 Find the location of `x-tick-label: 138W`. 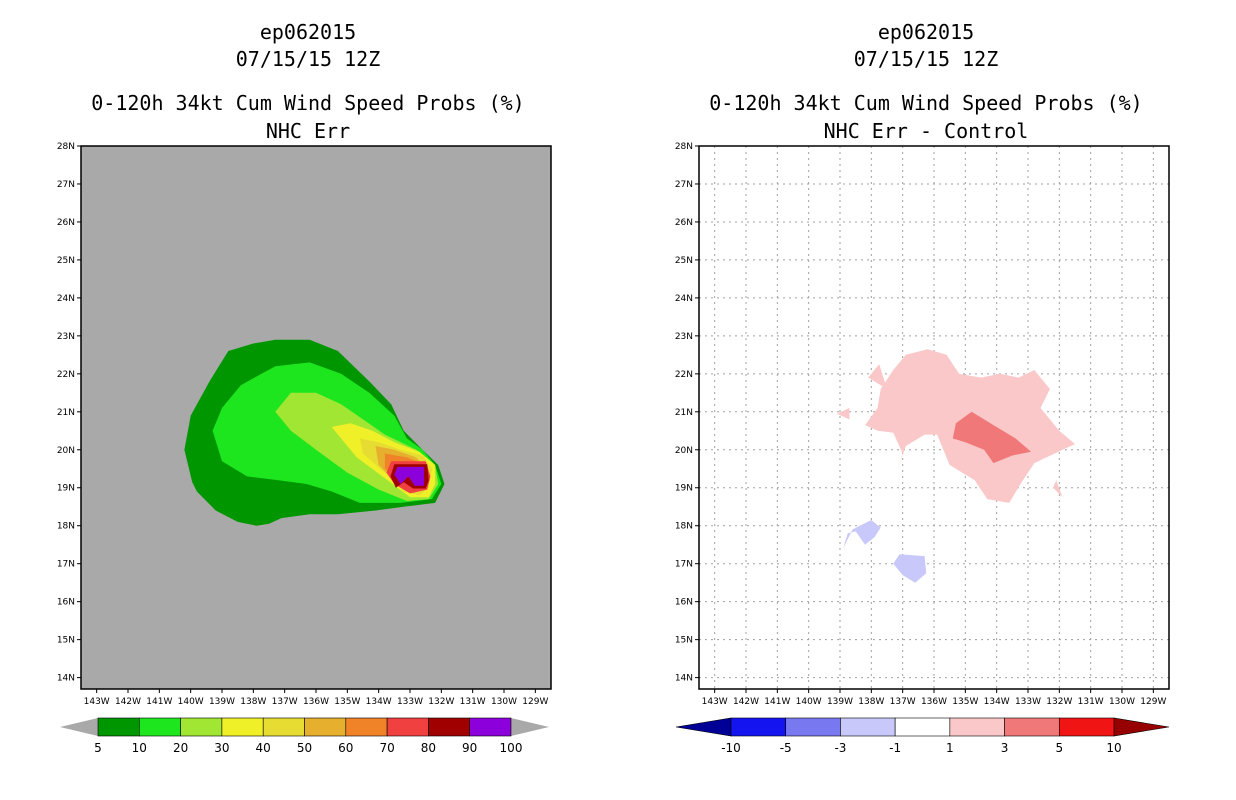

x-tick-label: 138W is located at coordinates (253, 702).